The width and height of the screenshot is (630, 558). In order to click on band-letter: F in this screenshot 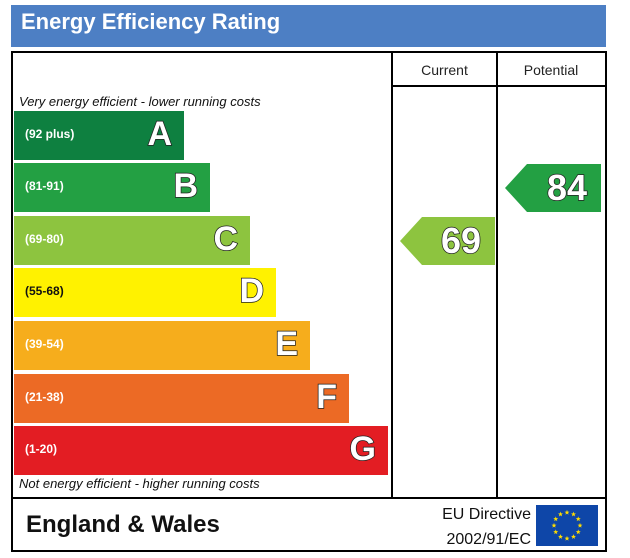, I will do `click(326, 397)`.